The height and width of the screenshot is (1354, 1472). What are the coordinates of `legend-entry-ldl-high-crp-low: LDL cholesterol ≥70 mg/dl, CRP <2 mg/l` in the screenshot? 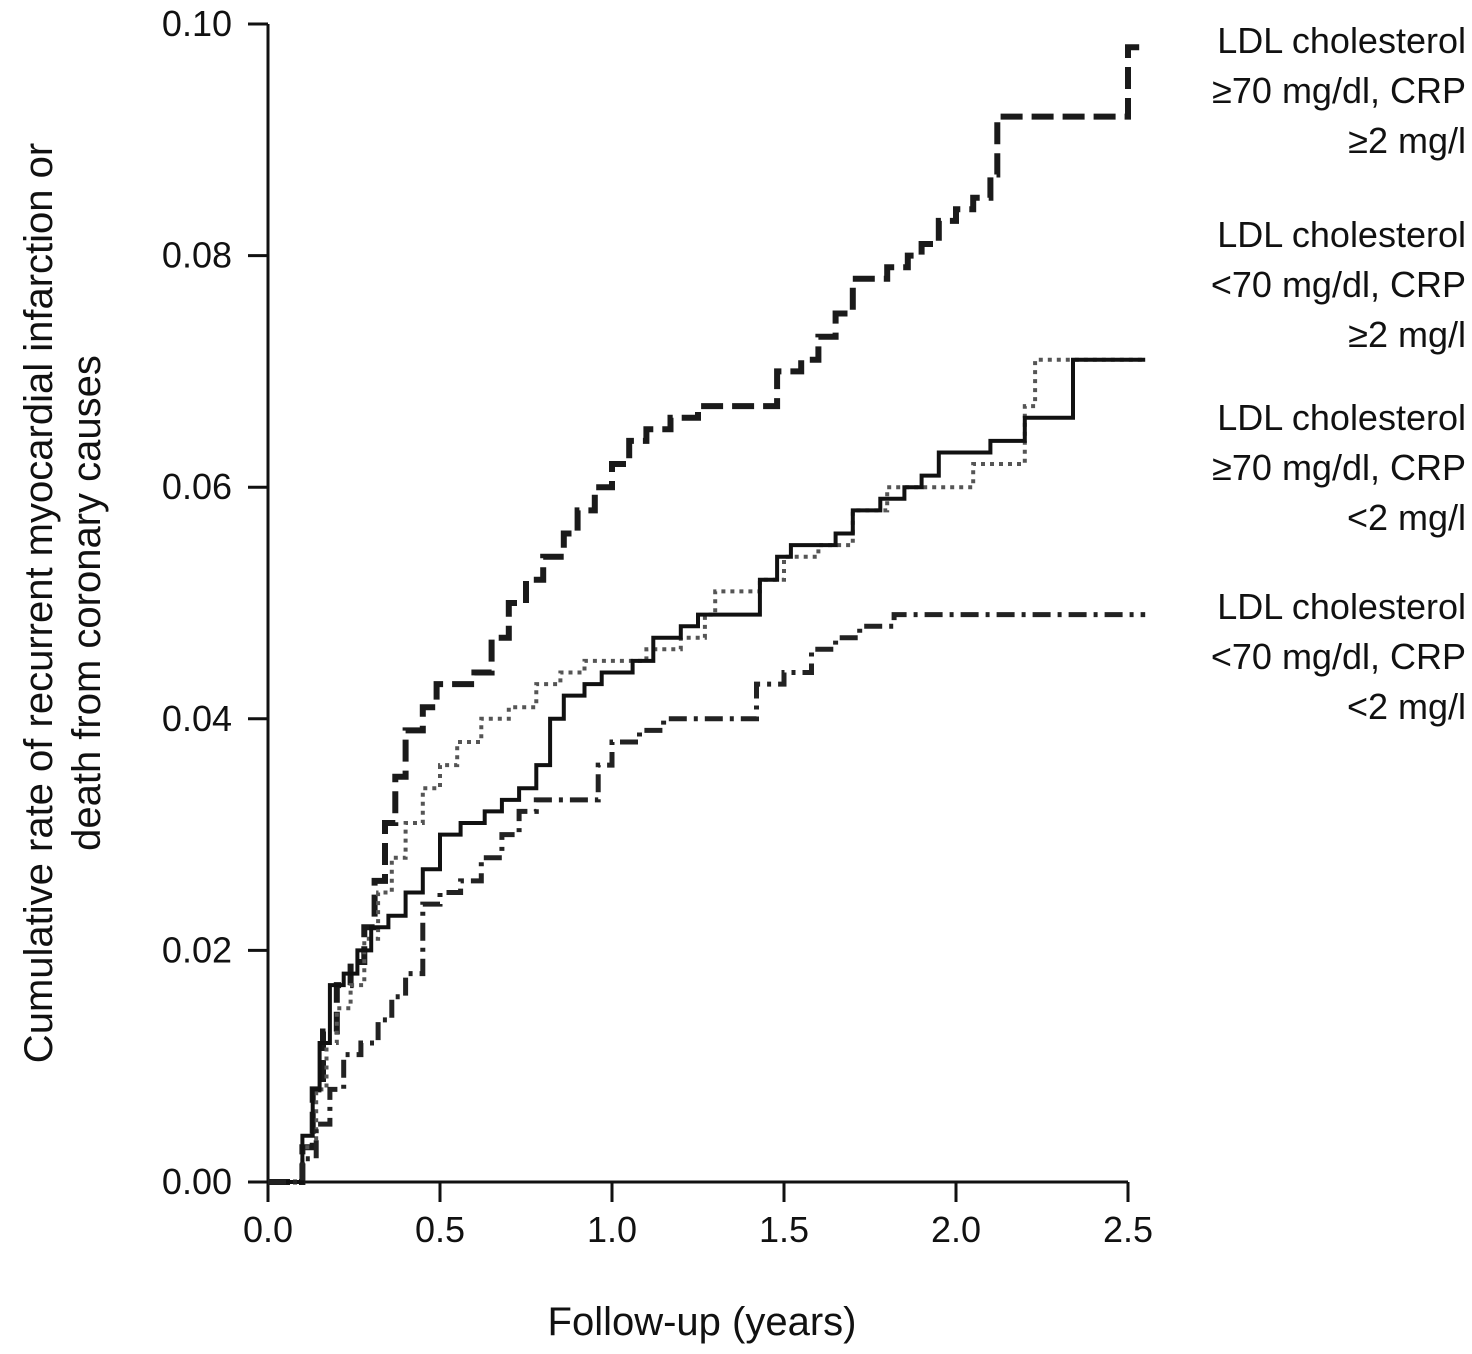 It's located at (1301, 468).